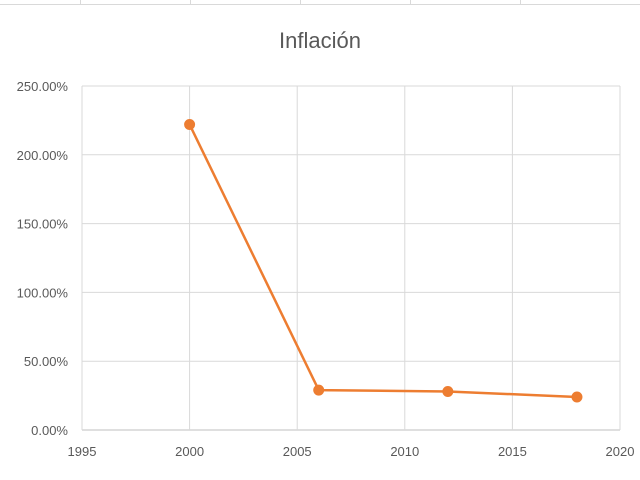  Describe the element at coordinates (297, 451) in the screenshot. I see `x-tick-label: 2005` at that location.